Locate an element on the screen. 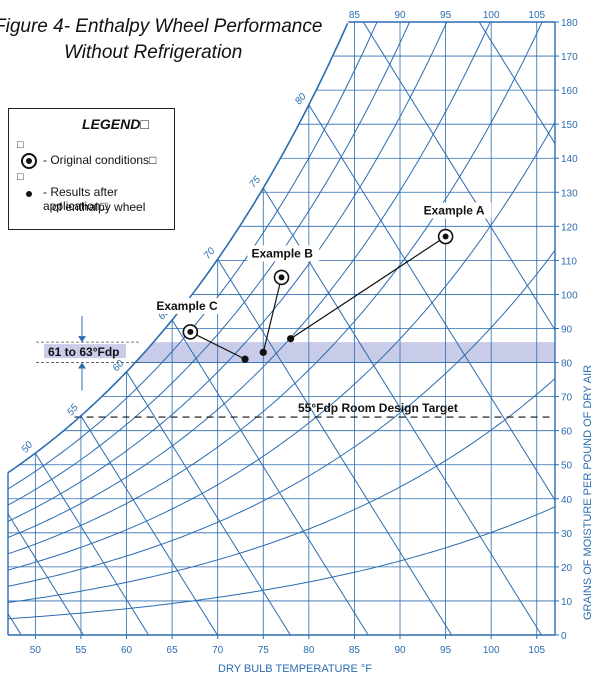 Image resolution: width=593 pixels, height=677 pixels. y-tick-label: 130 is located at coordinates (569, 193).